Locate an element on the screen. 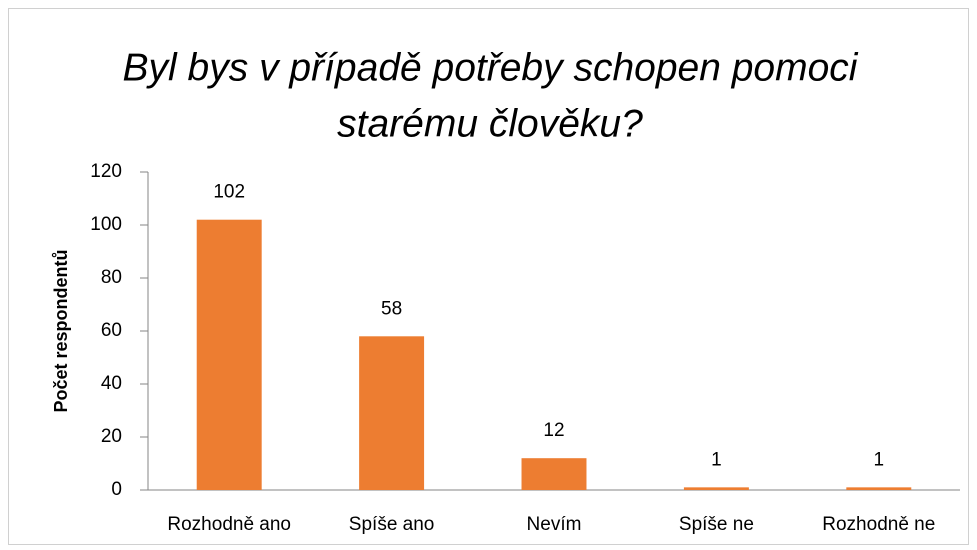 The image size is (977, 550). x-tick-label: Nevím is located at coordinates (554, 524).